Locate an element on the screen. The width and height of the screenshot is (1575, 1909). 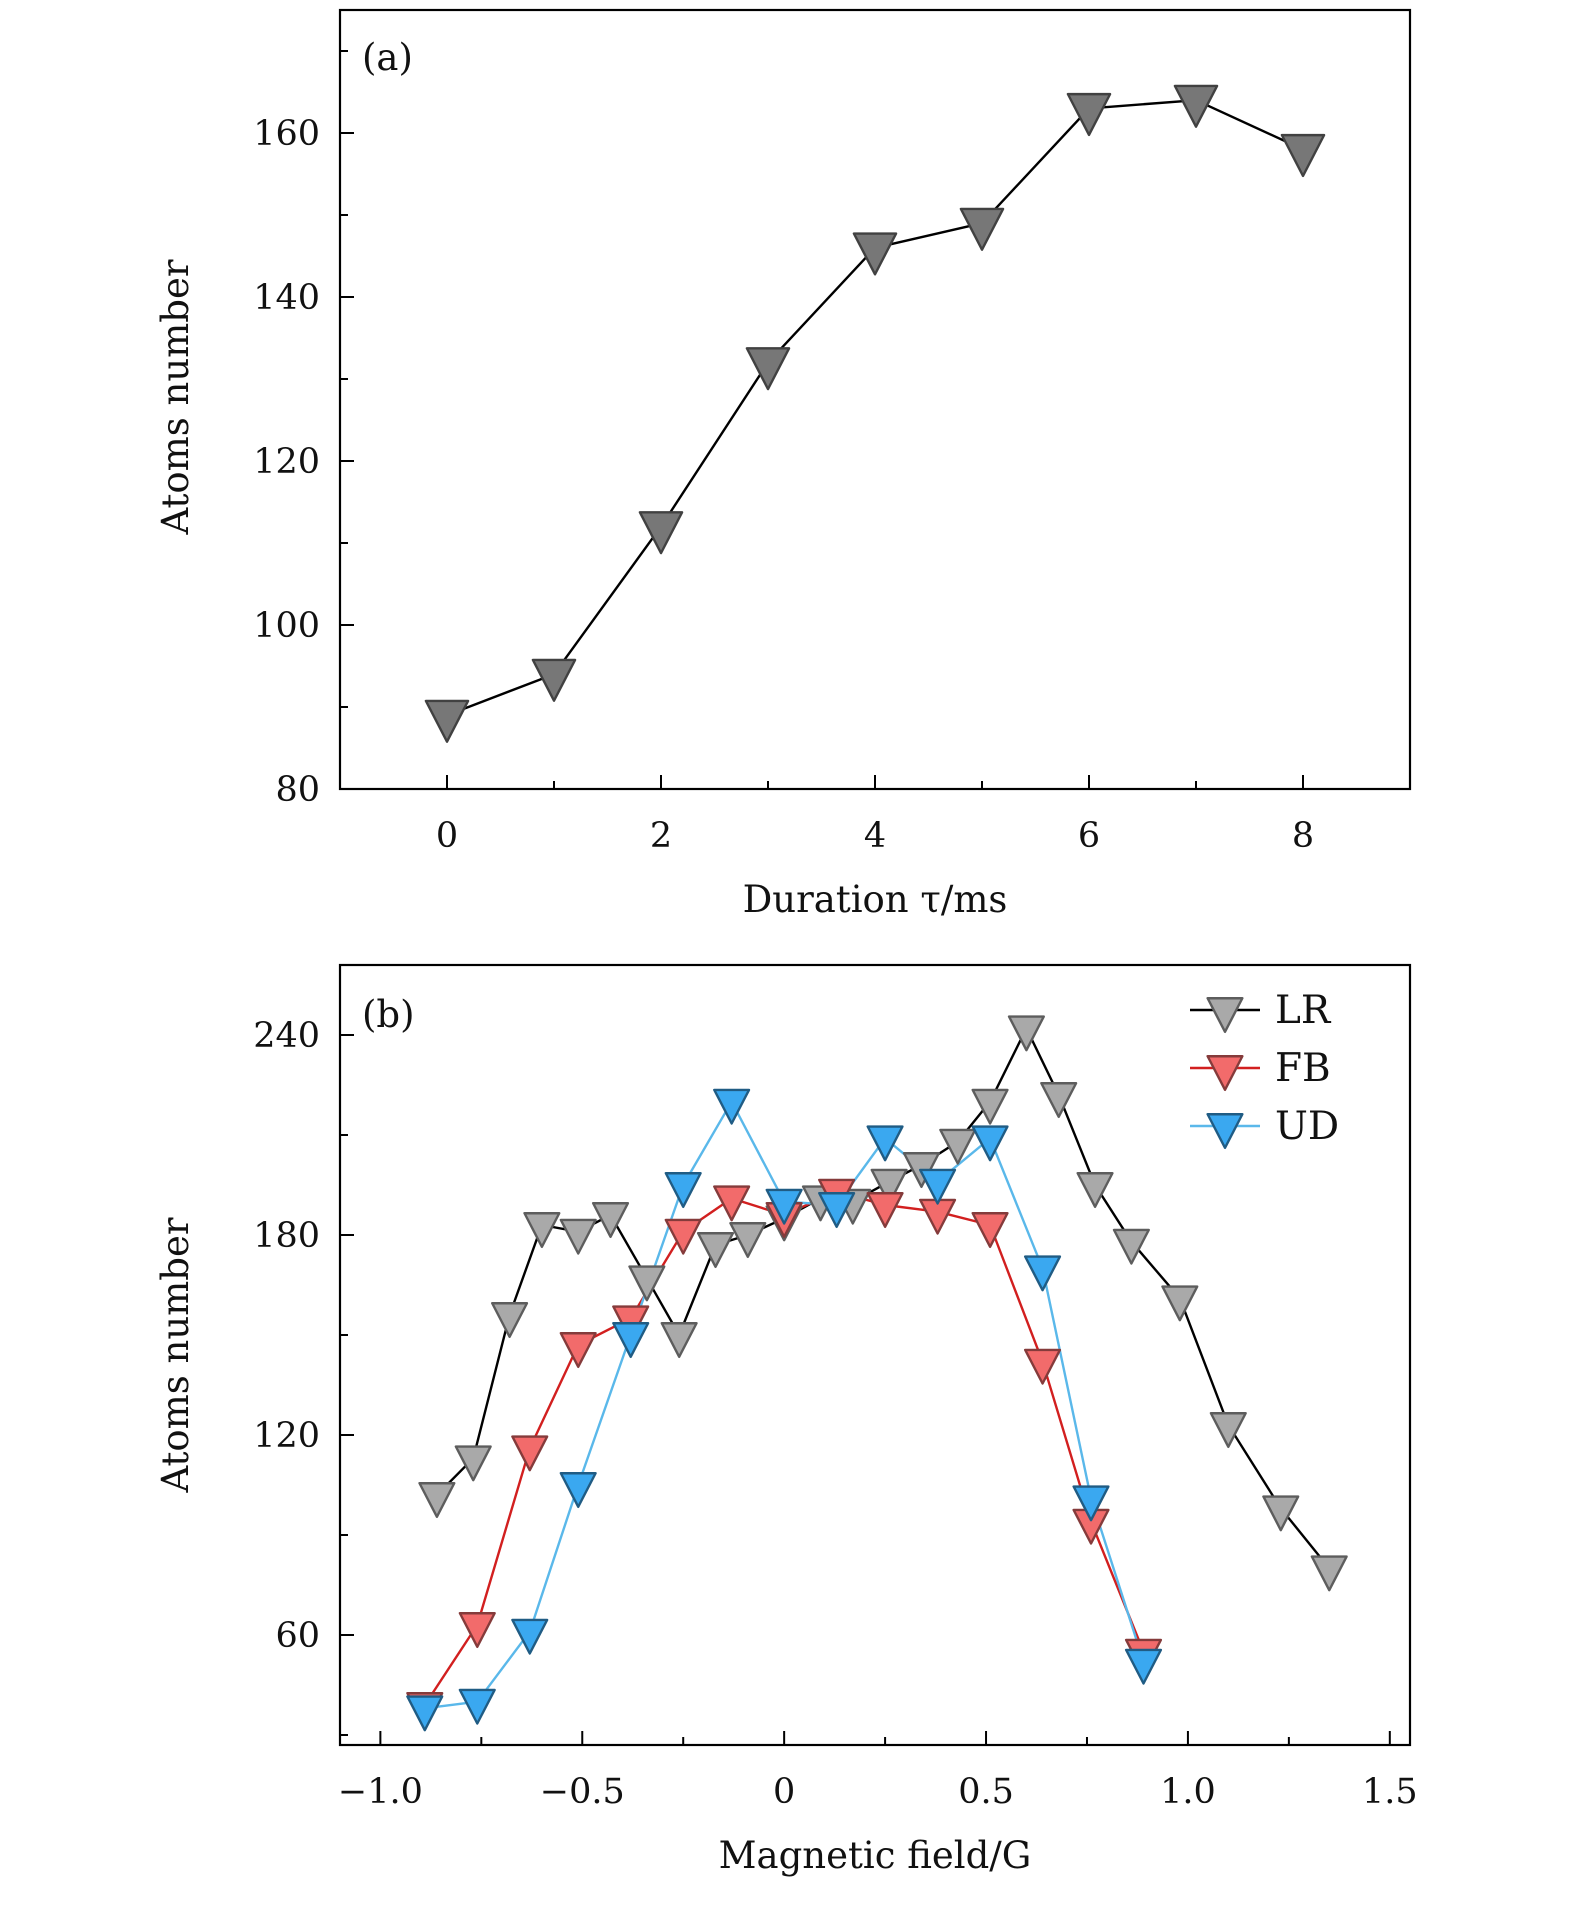
x-tick-label: 8 is located at coordinates (1303, 836).